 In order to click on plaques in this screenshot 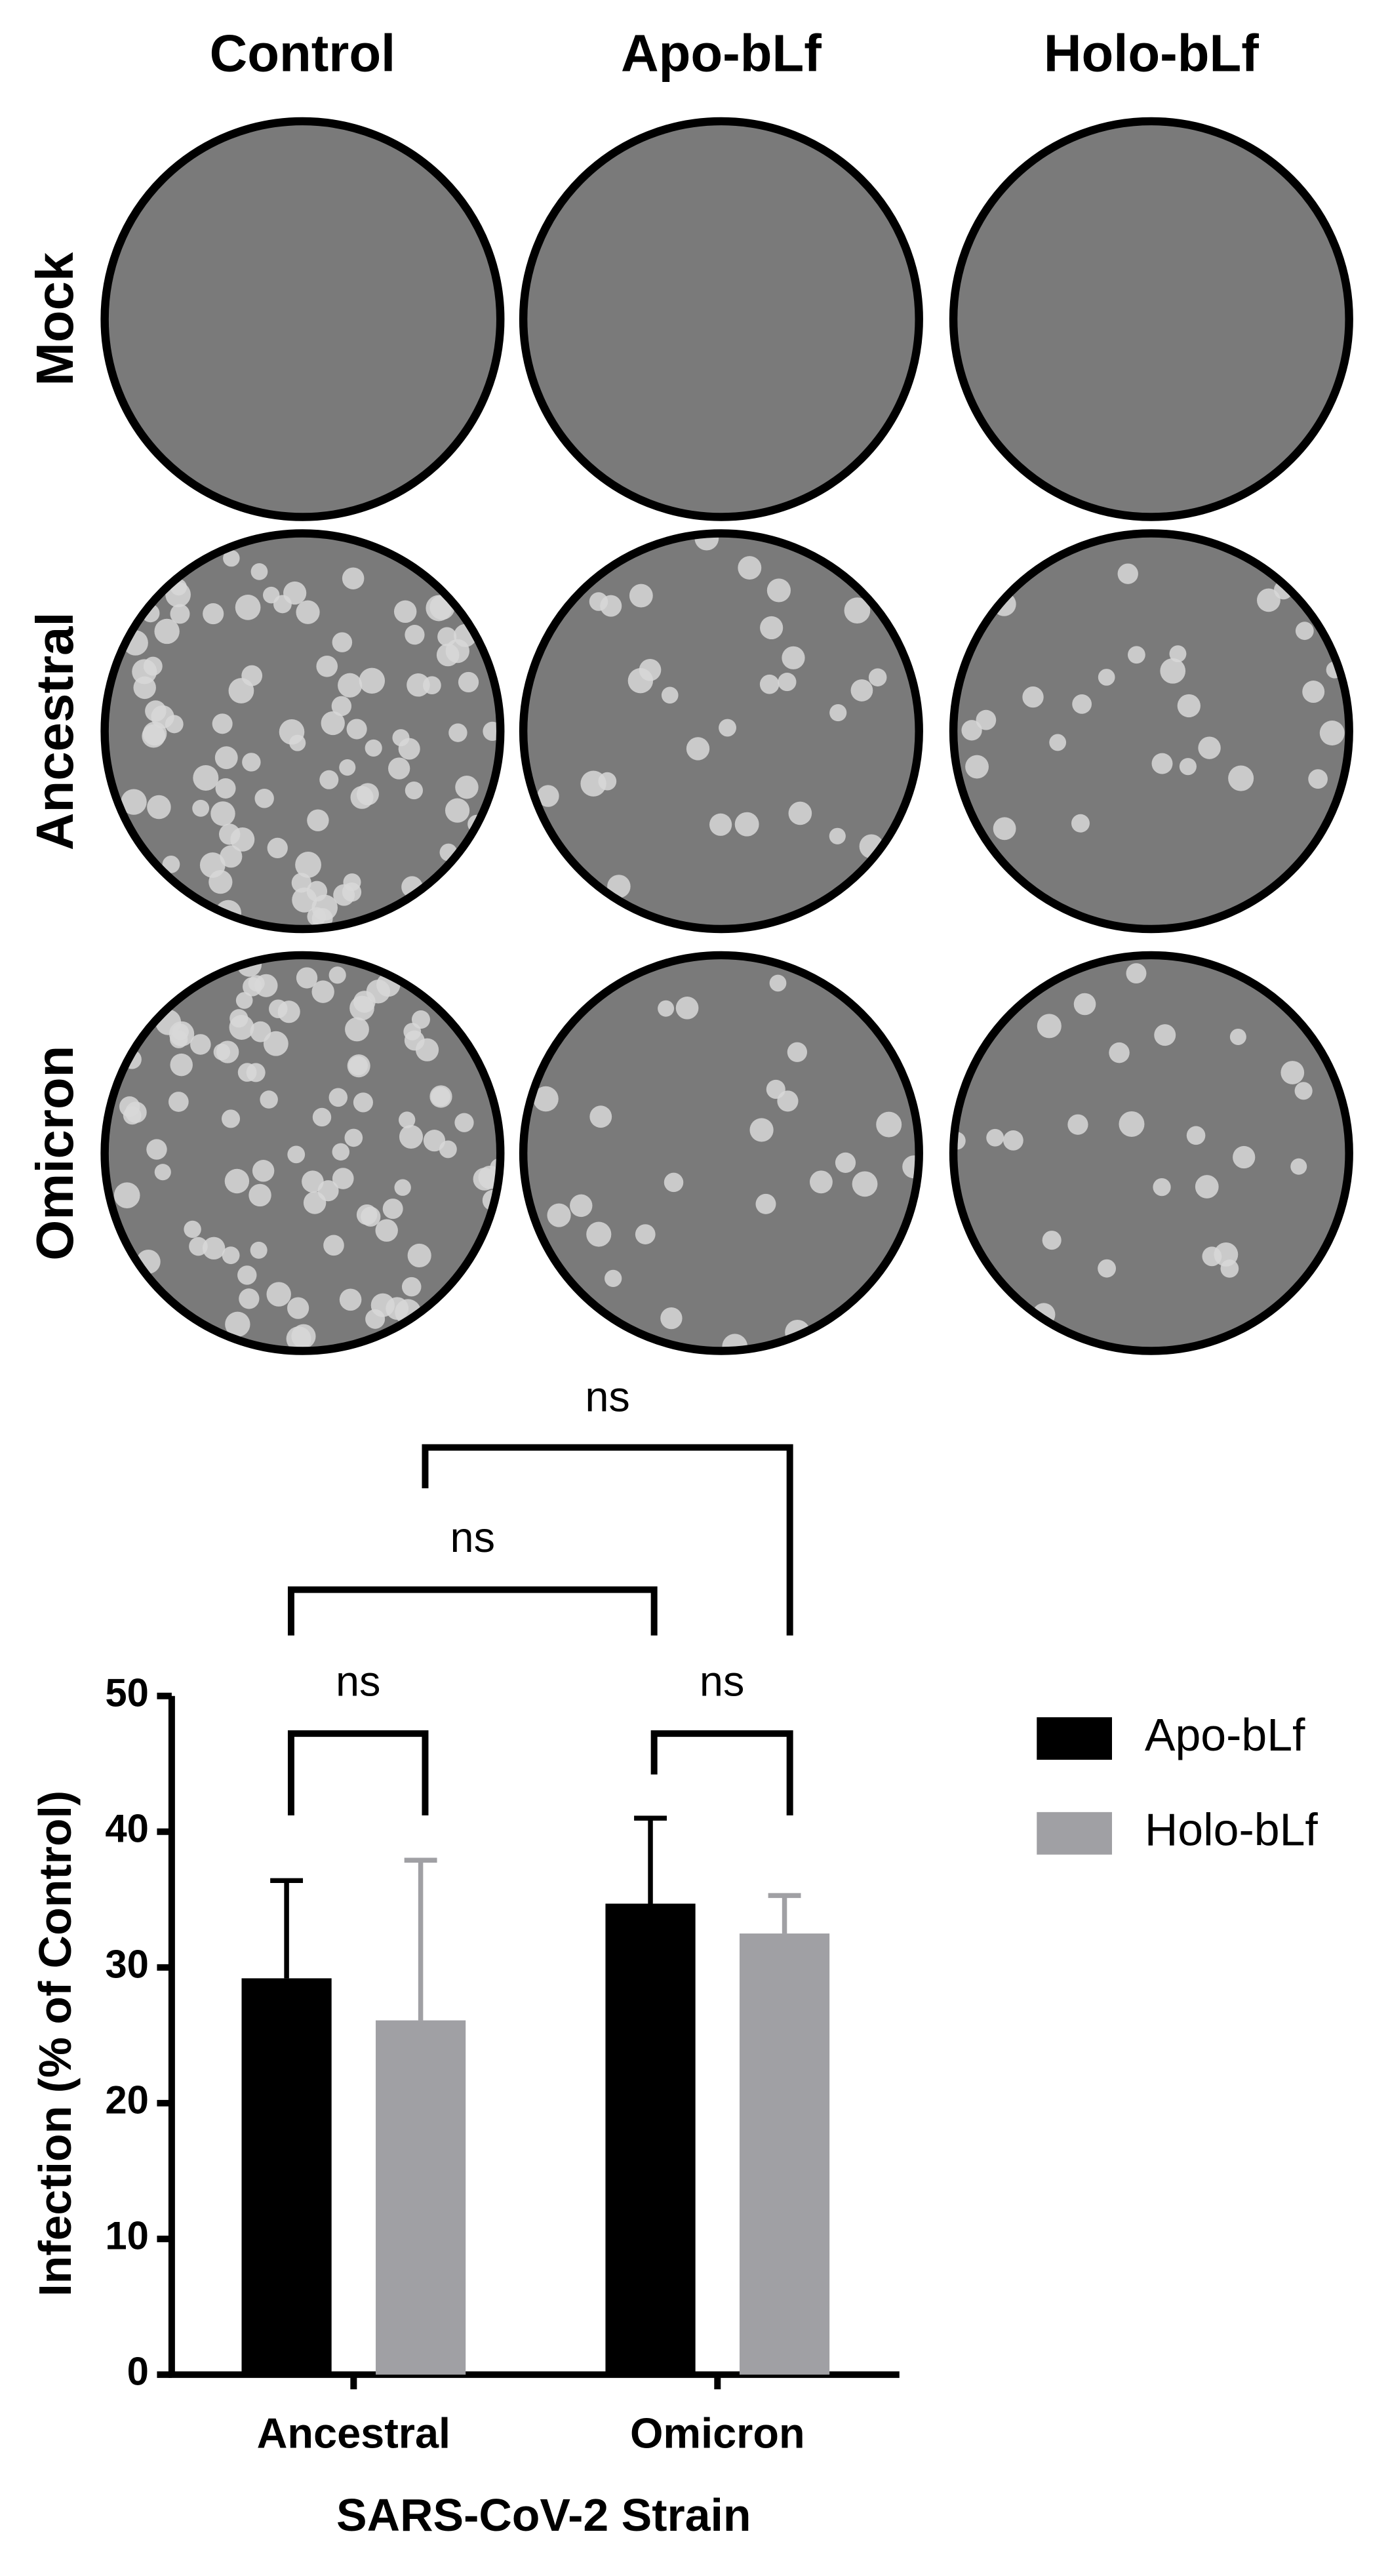, I will do `click(1153, 702)`.